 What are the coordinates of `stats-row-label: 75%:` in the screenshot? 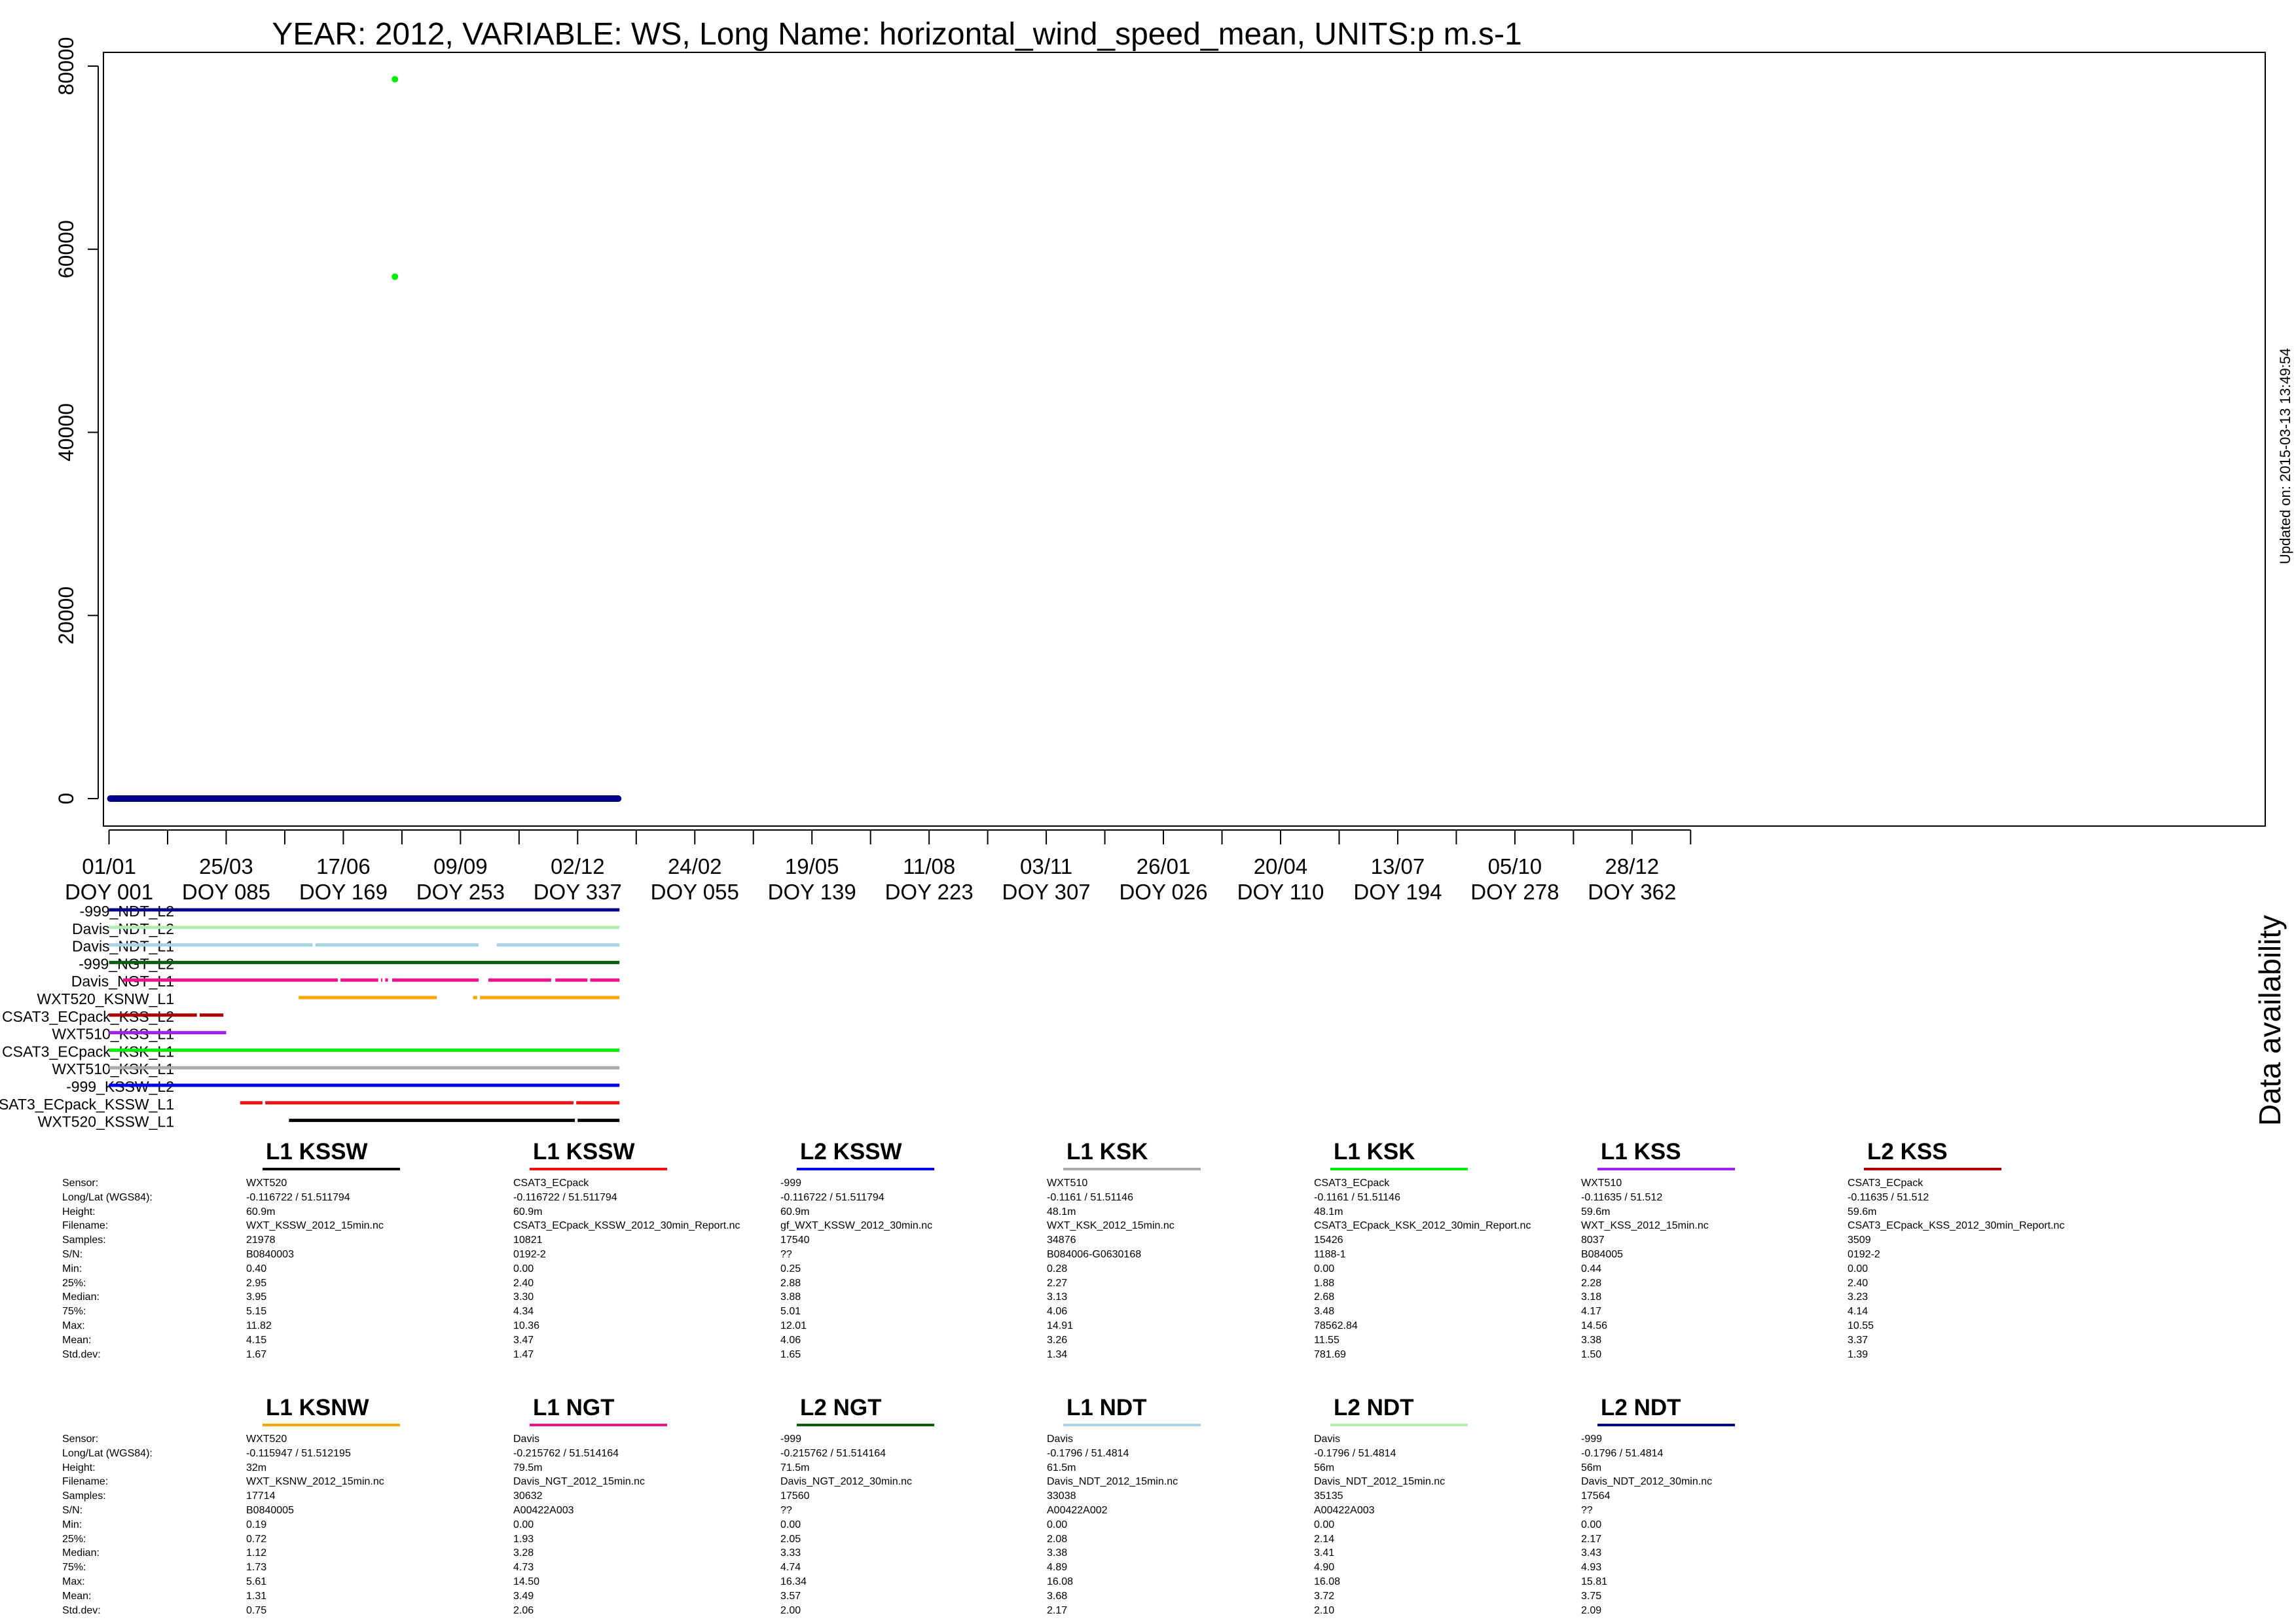 It's located at (74, 1568).